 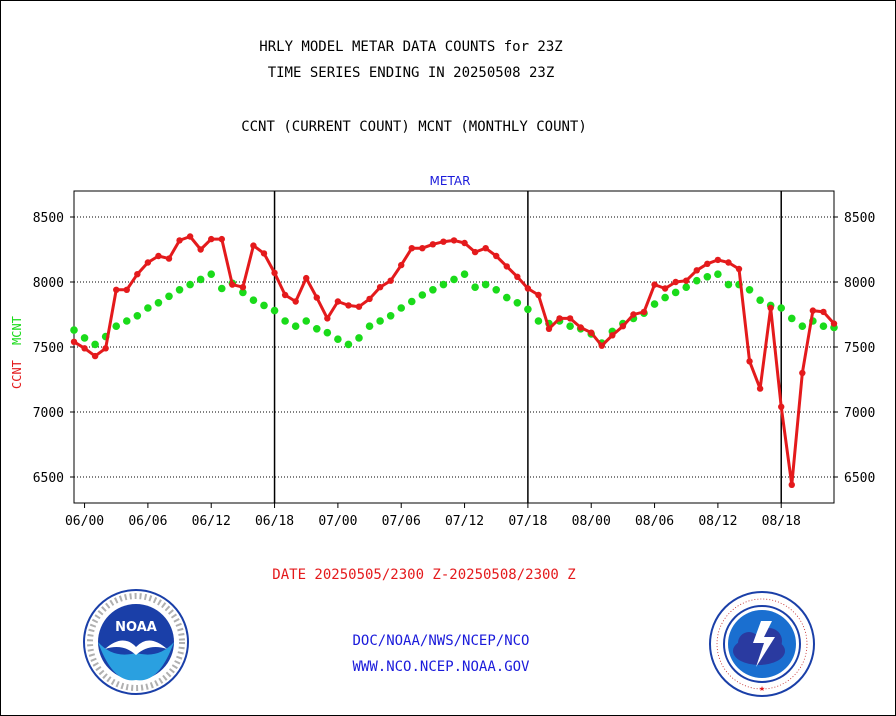 I want to click on y-axis-label: CCNT MCNT, so click(x=17, y=351).